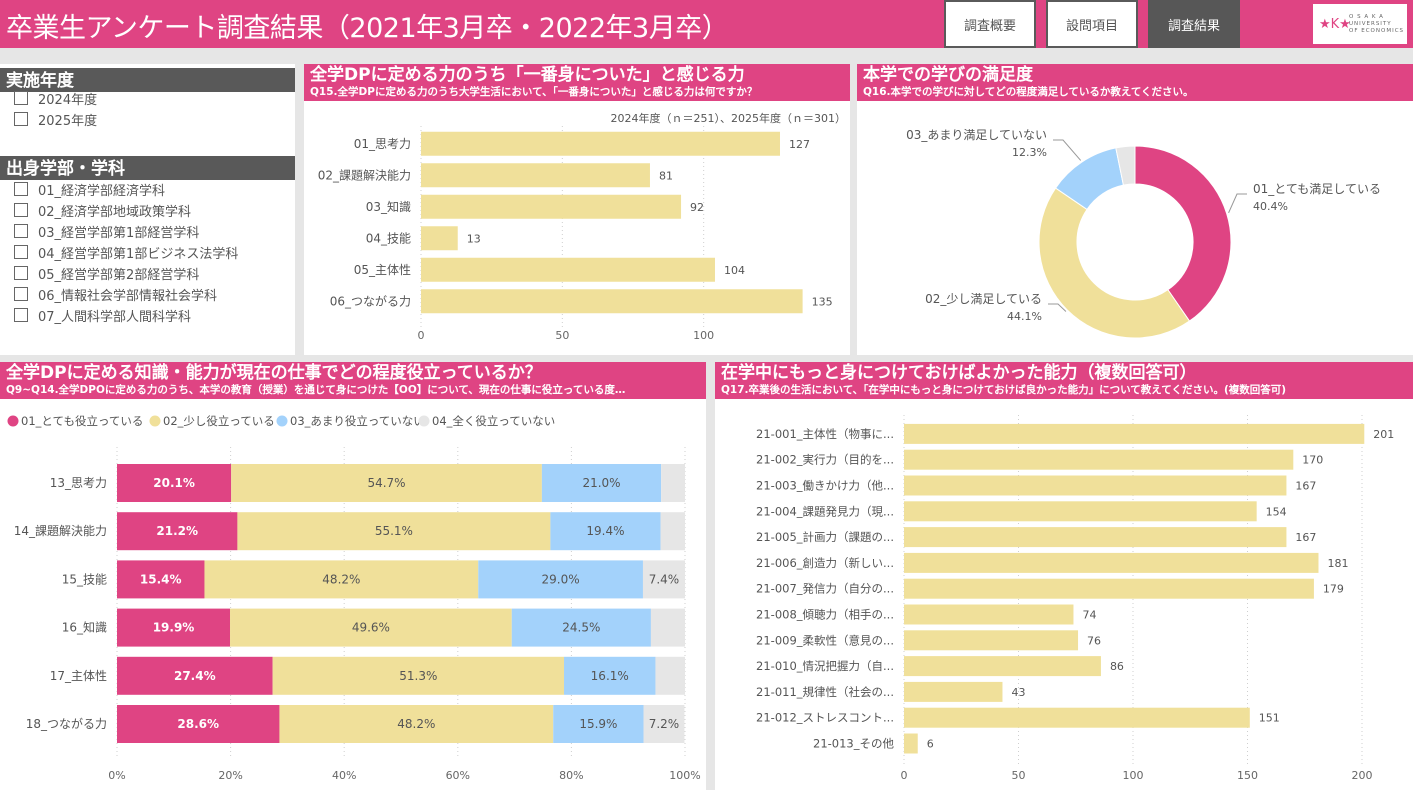 This screenshot has width=1413, height=790. What do you see at coordinates (1194, 24) in the screenshot?
I see `nav-results-button: 調査結果` at bounding box center [1194, 24].